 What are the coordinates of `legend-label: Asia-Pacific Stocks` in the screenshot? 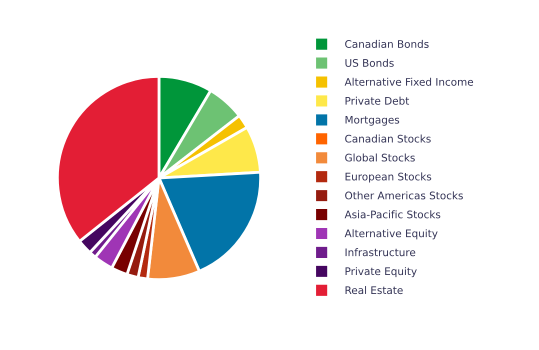 It's located at (392, 214).